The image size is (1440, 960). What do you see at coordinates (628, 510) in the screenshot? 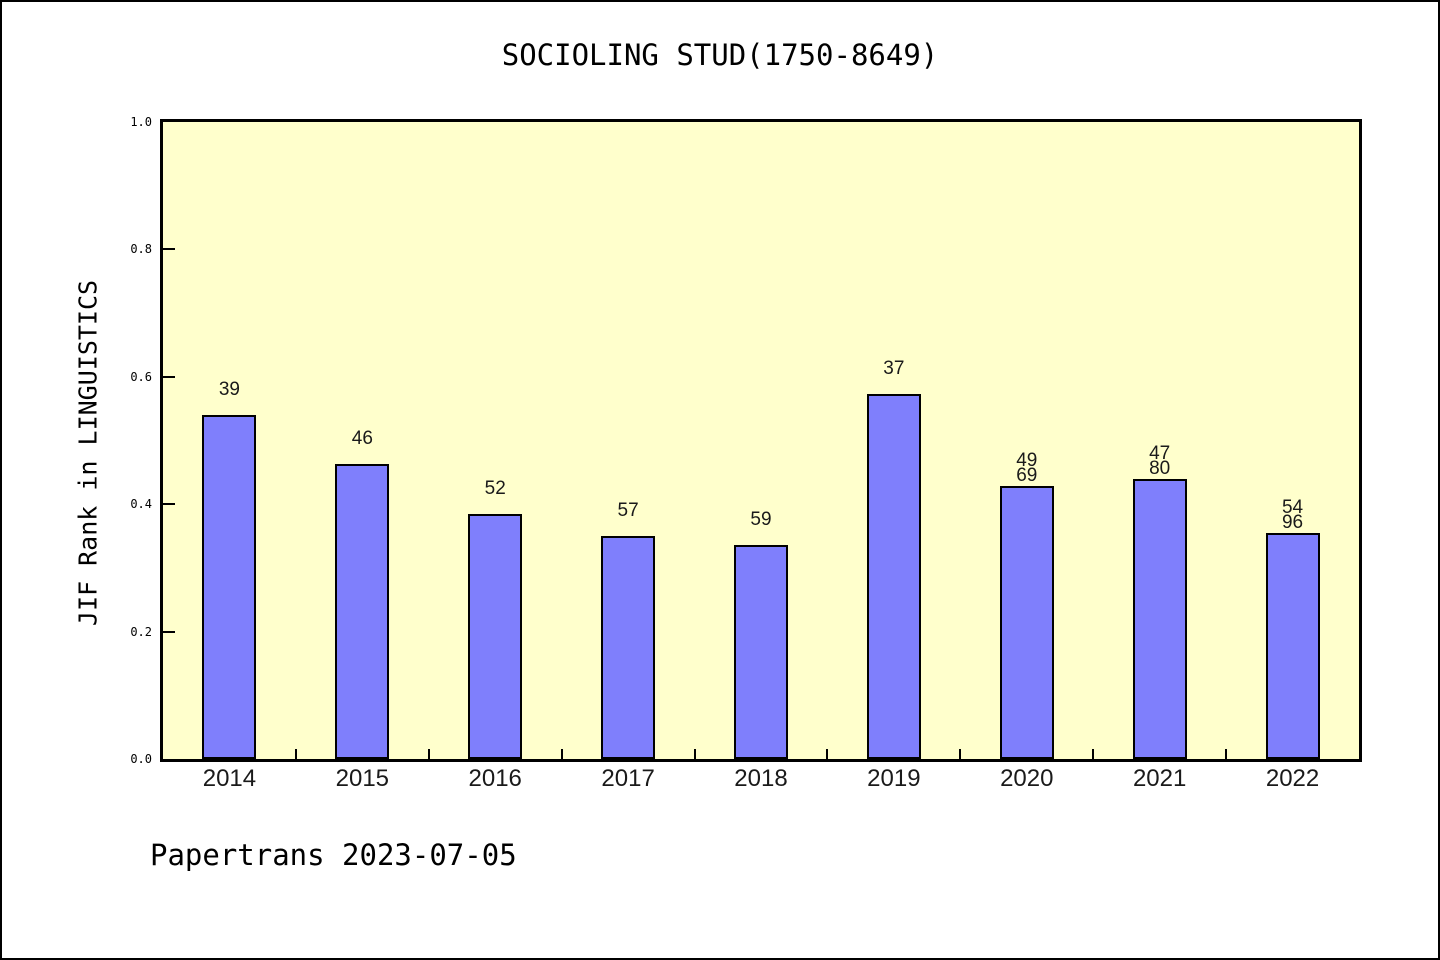
I see `bar-value-label-2017: 57` at bounding box center [628, 510].